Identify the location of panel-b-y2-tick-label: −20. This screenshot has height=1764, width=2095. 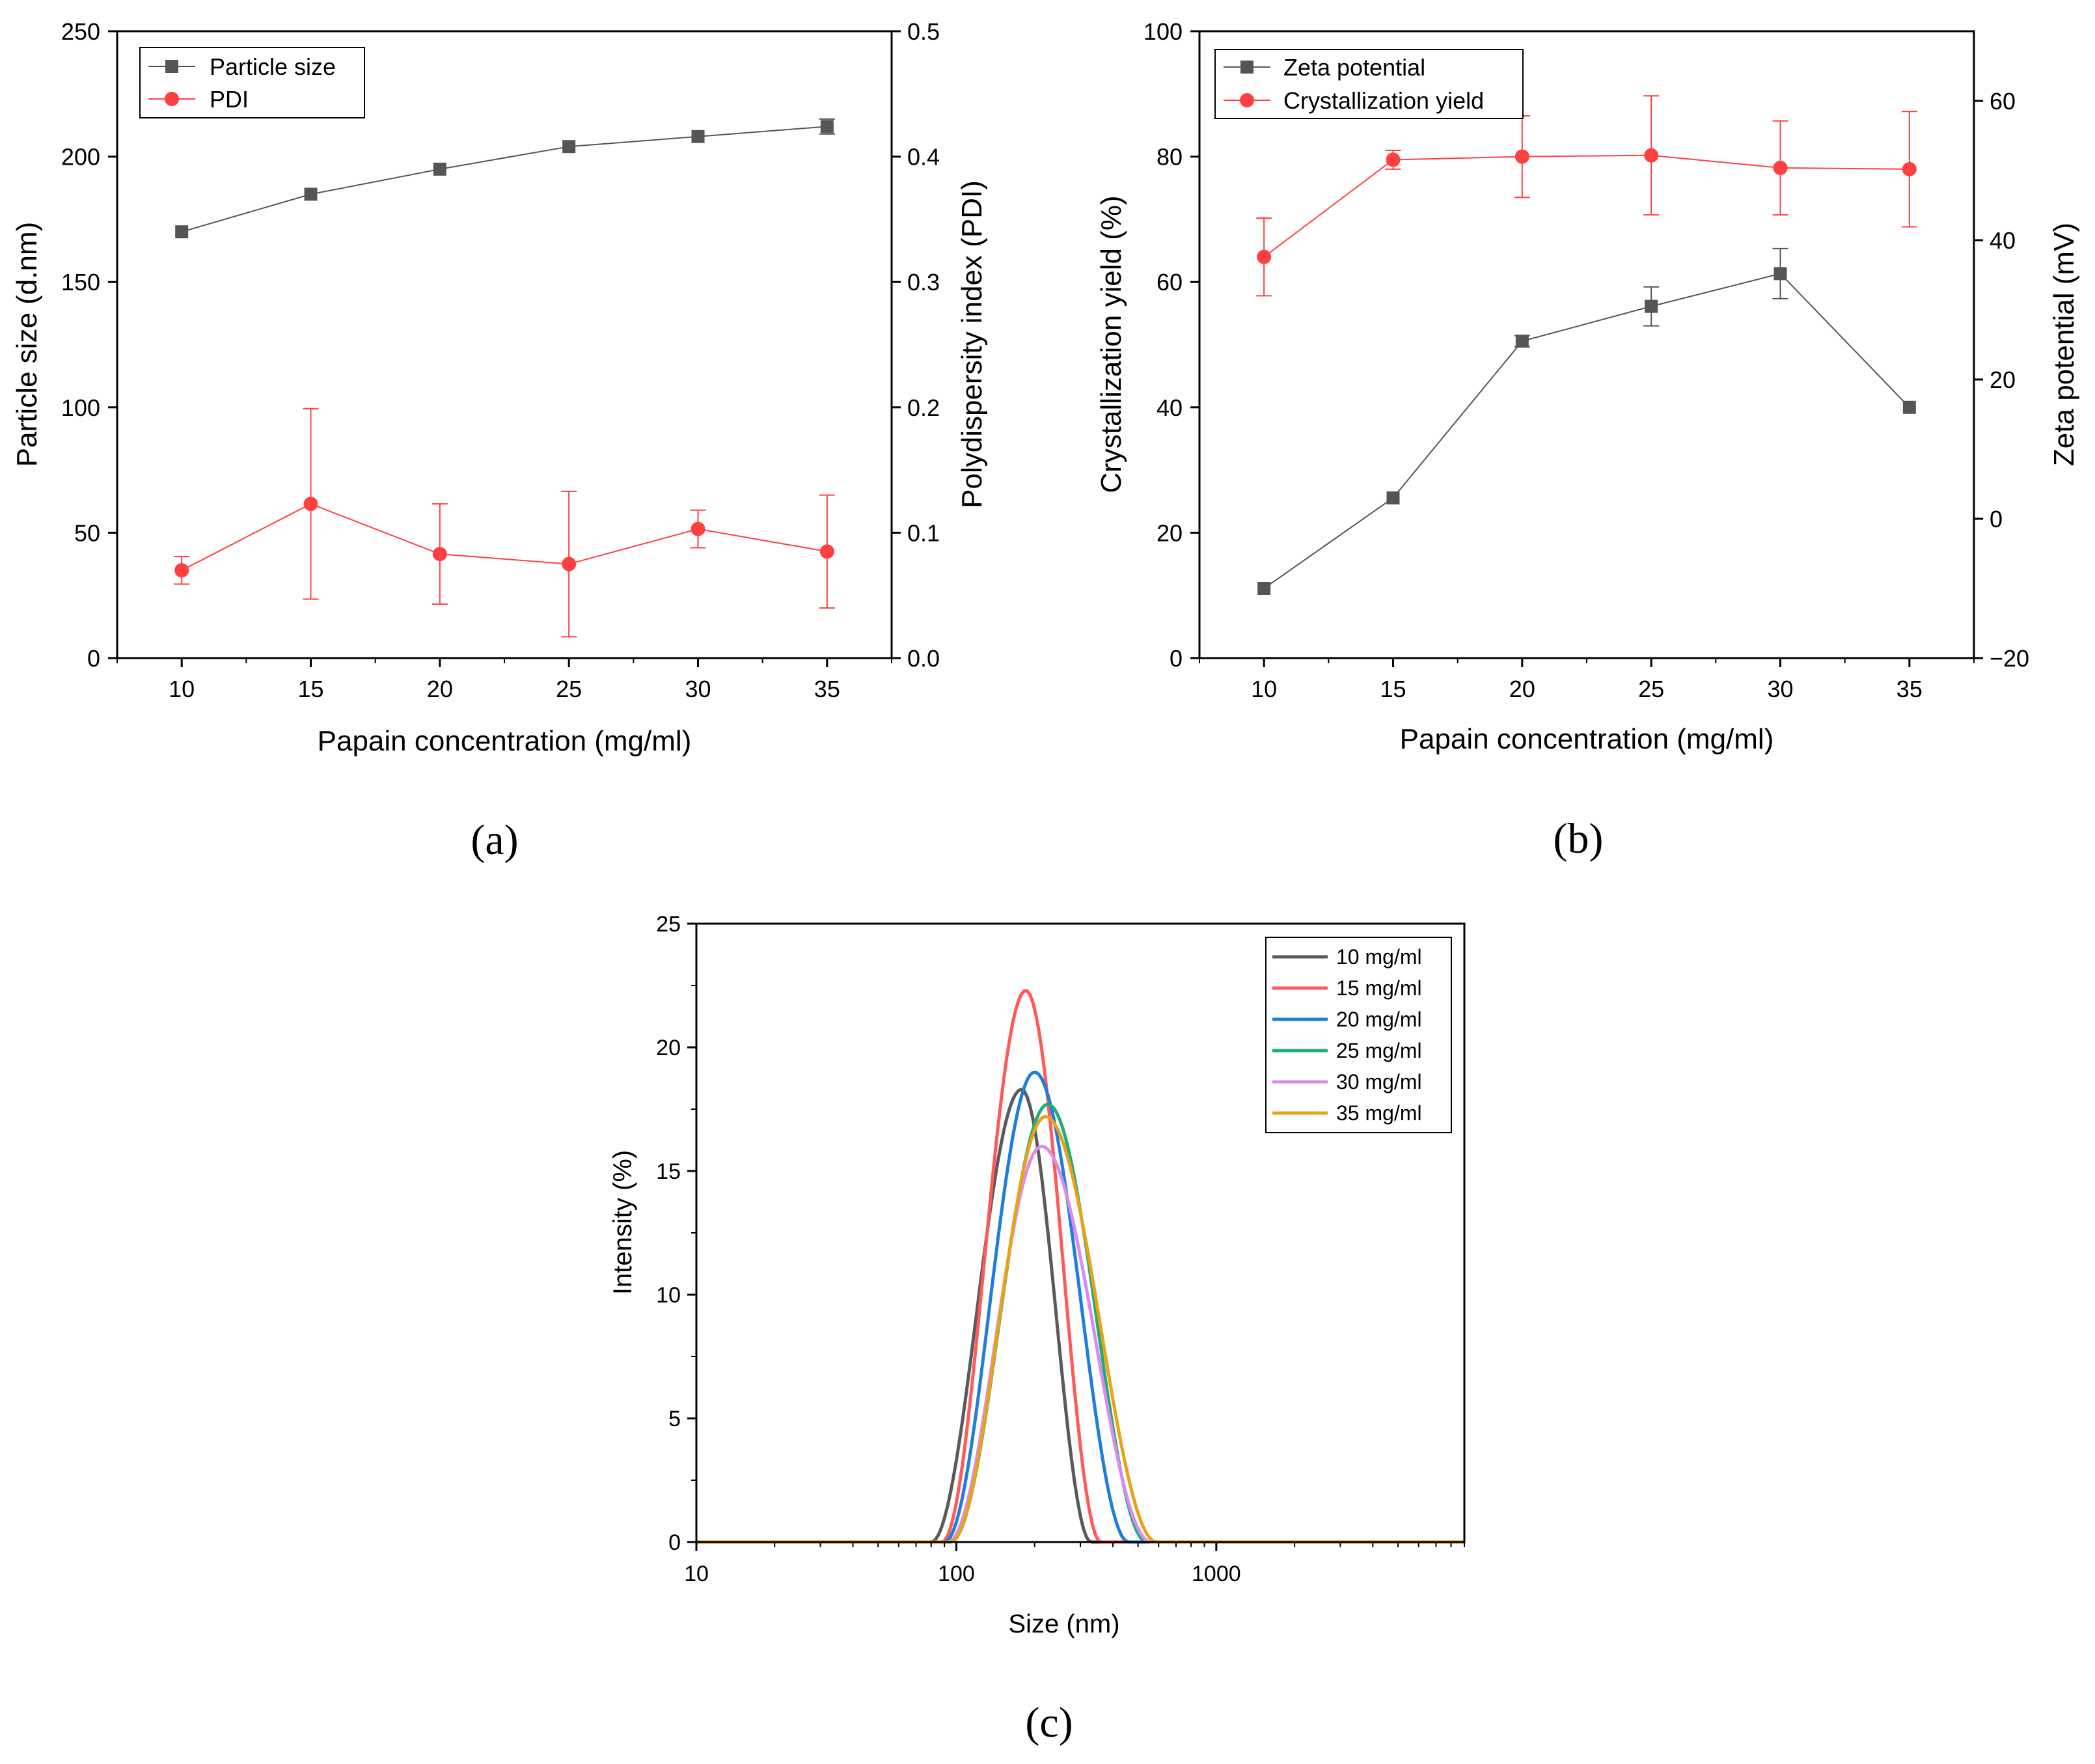
(2009, 658).